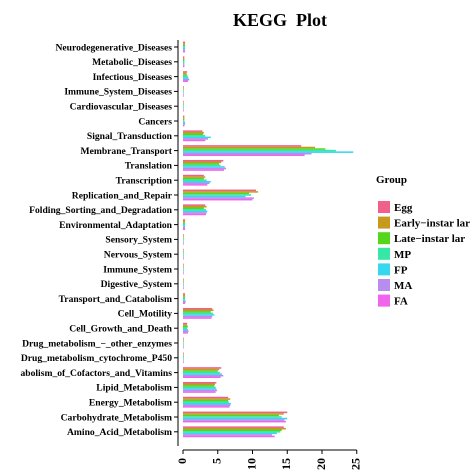 This screenshot has width=474, height=474. I want to click on x-tick-label: 25, so click(356, 464).